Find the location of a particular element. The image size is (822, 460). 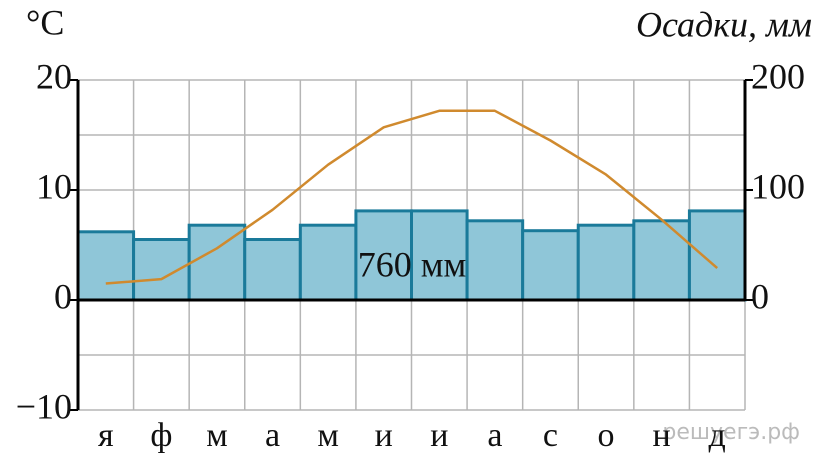

y2-axis-label: Осадки, мм is located at coordinates (724, 24).